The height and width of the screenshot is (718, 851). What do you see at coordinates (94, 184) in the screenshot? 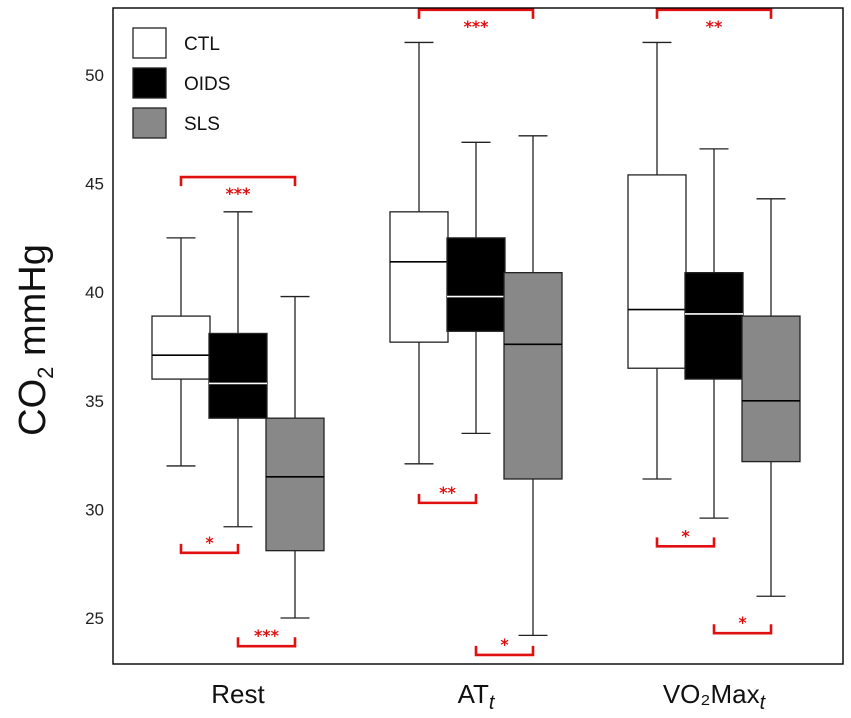
I see `y-tick-label: 45` at bounding box center [94, 184].